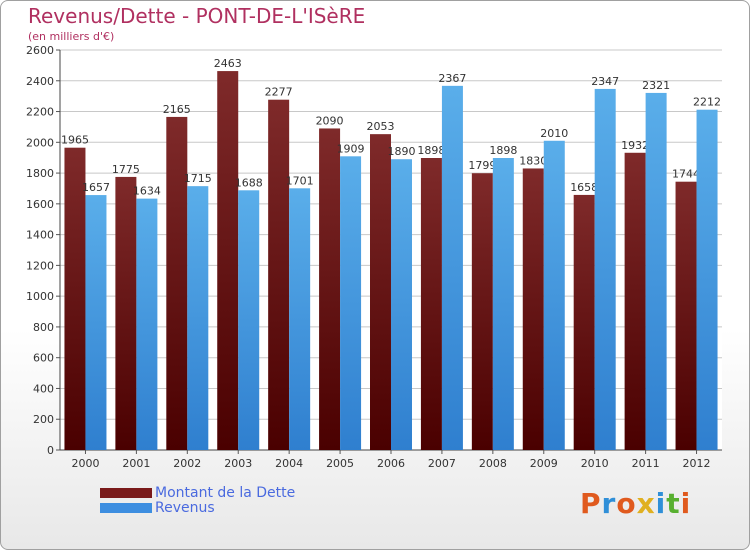 The width and height of the screenshot is (750, 550). What do you see at coordinates (431, 150) in the screenshot?
I see `data-label-dette: 1898` at bounding box center [431, 150].